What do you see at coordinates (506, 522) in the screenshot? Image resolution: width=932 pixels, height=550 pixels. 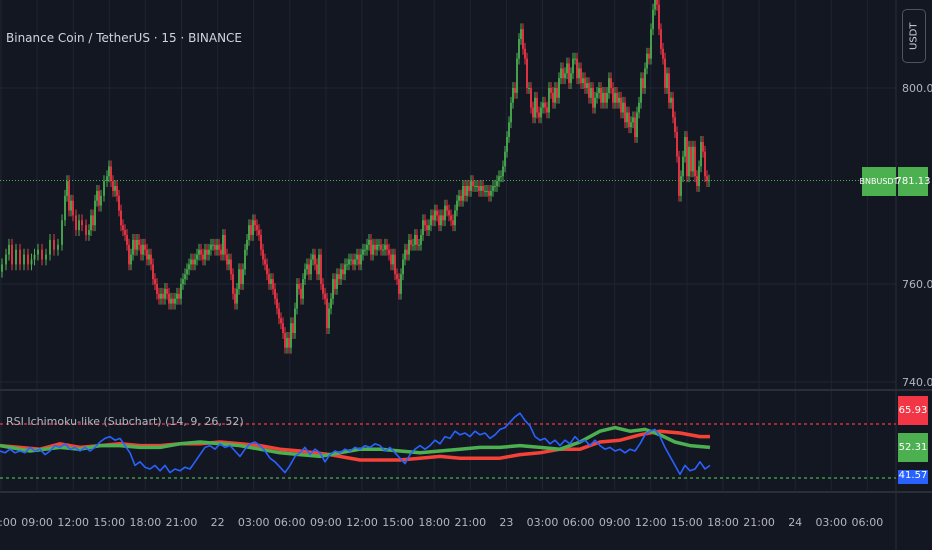 I see `time-tick-label: 23` at bounding box center [506, 522].